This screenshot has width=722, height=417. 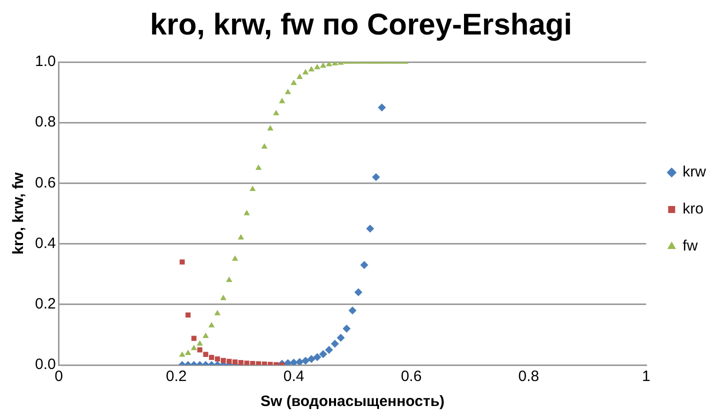 What do you see at coordinates (45, 122) in the screenshot?
I see `y-tick-label: 0.8` at bounding box center [45, 122].